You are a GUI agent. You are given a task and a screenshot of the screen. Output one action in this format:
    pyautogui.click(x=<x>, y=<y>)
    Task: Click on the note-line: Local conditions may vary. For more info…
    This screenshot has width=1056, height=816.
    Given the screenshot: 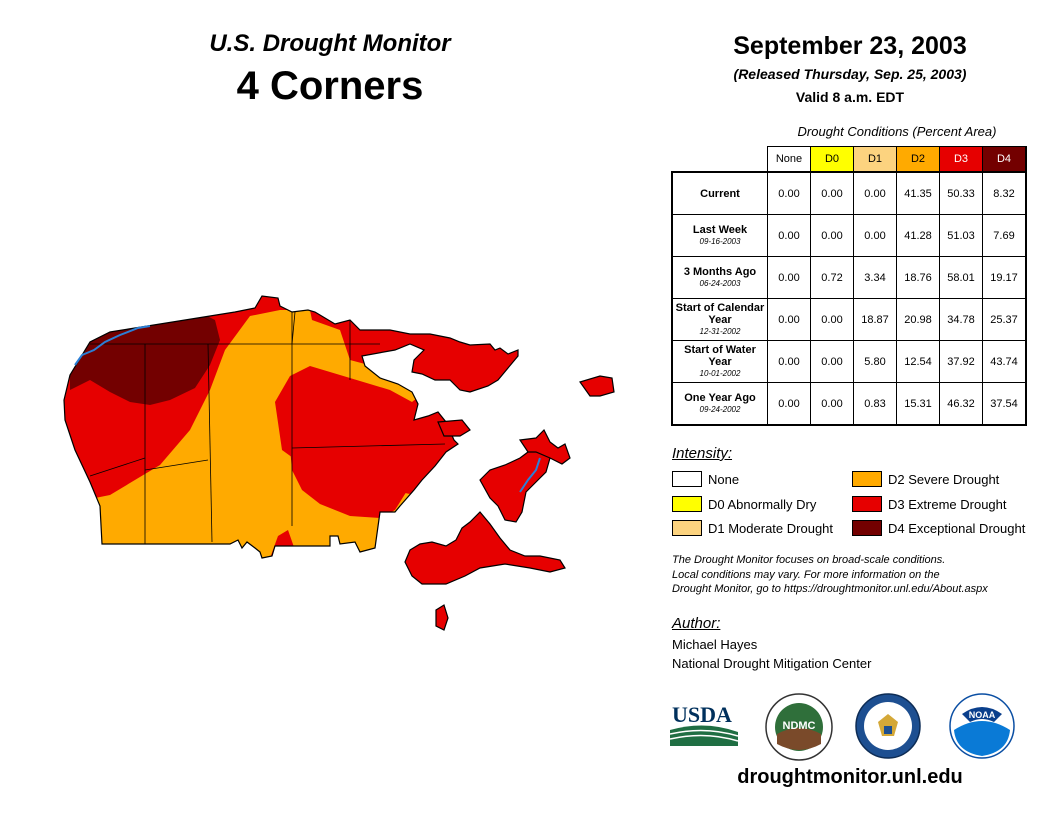 What is the action you would take?
    pyautogui.click(x=806, y=574)
    